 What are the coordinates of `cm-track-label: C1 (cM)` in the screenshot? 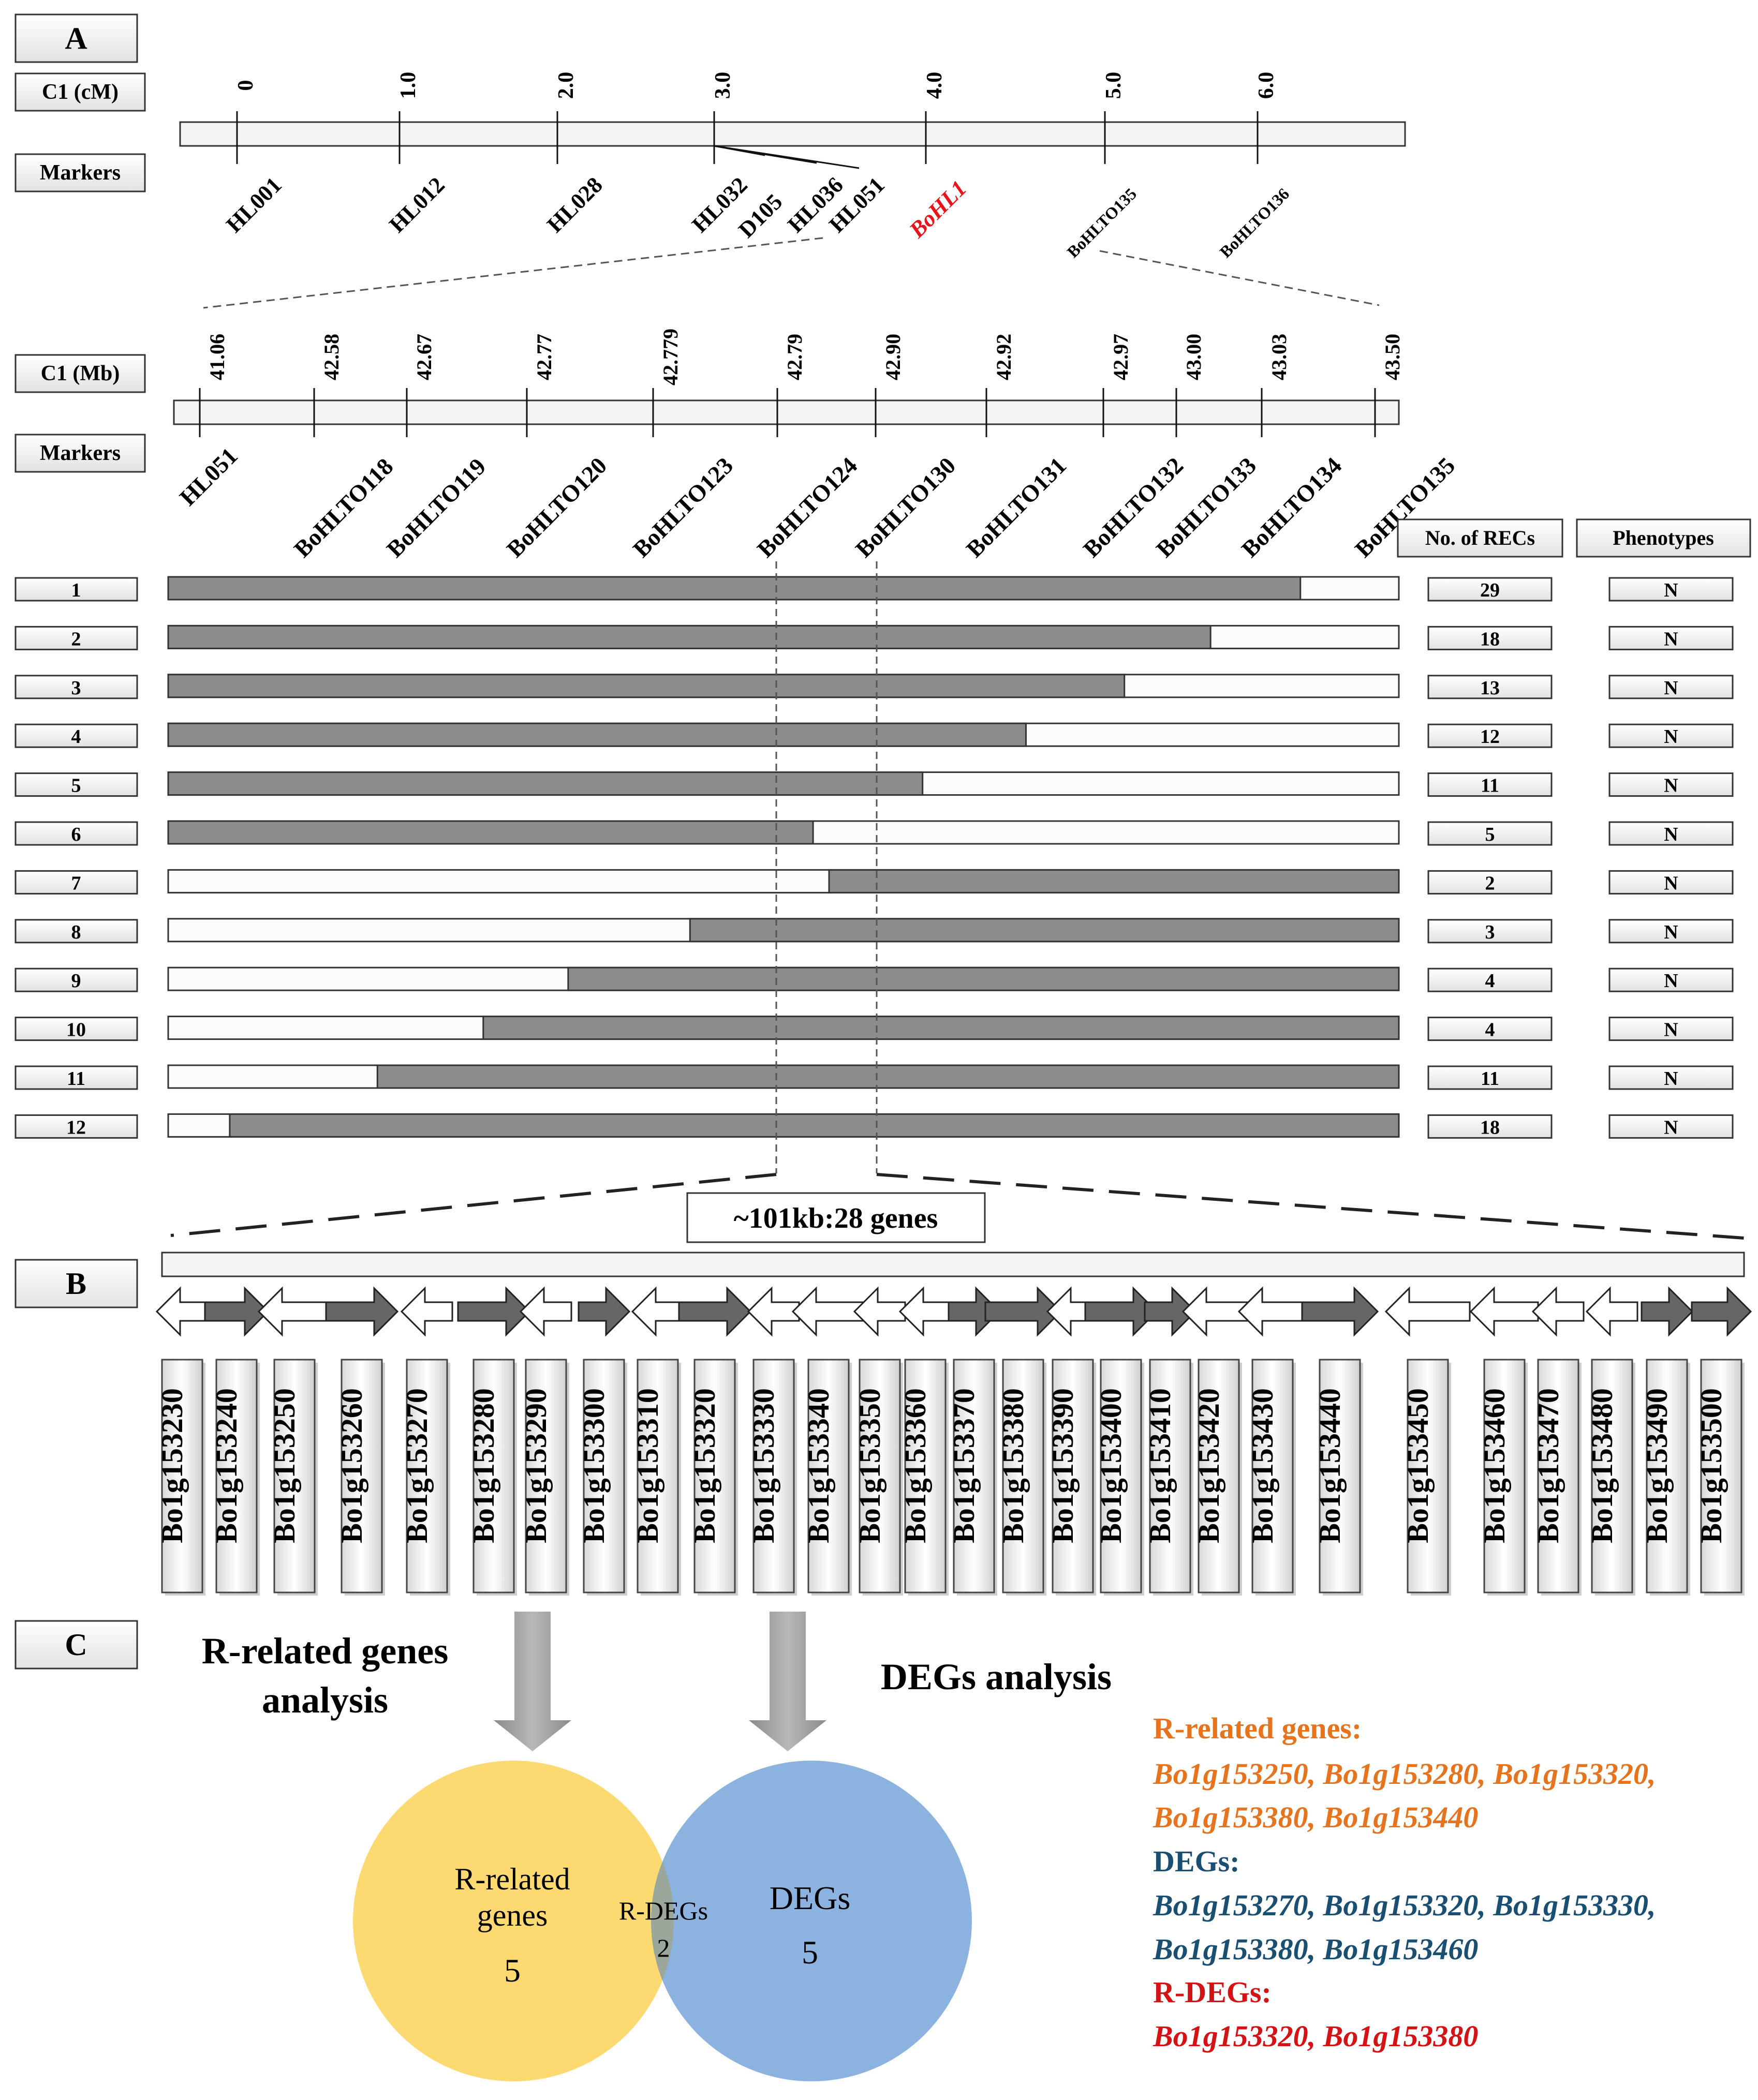 It's located at (80, 92).